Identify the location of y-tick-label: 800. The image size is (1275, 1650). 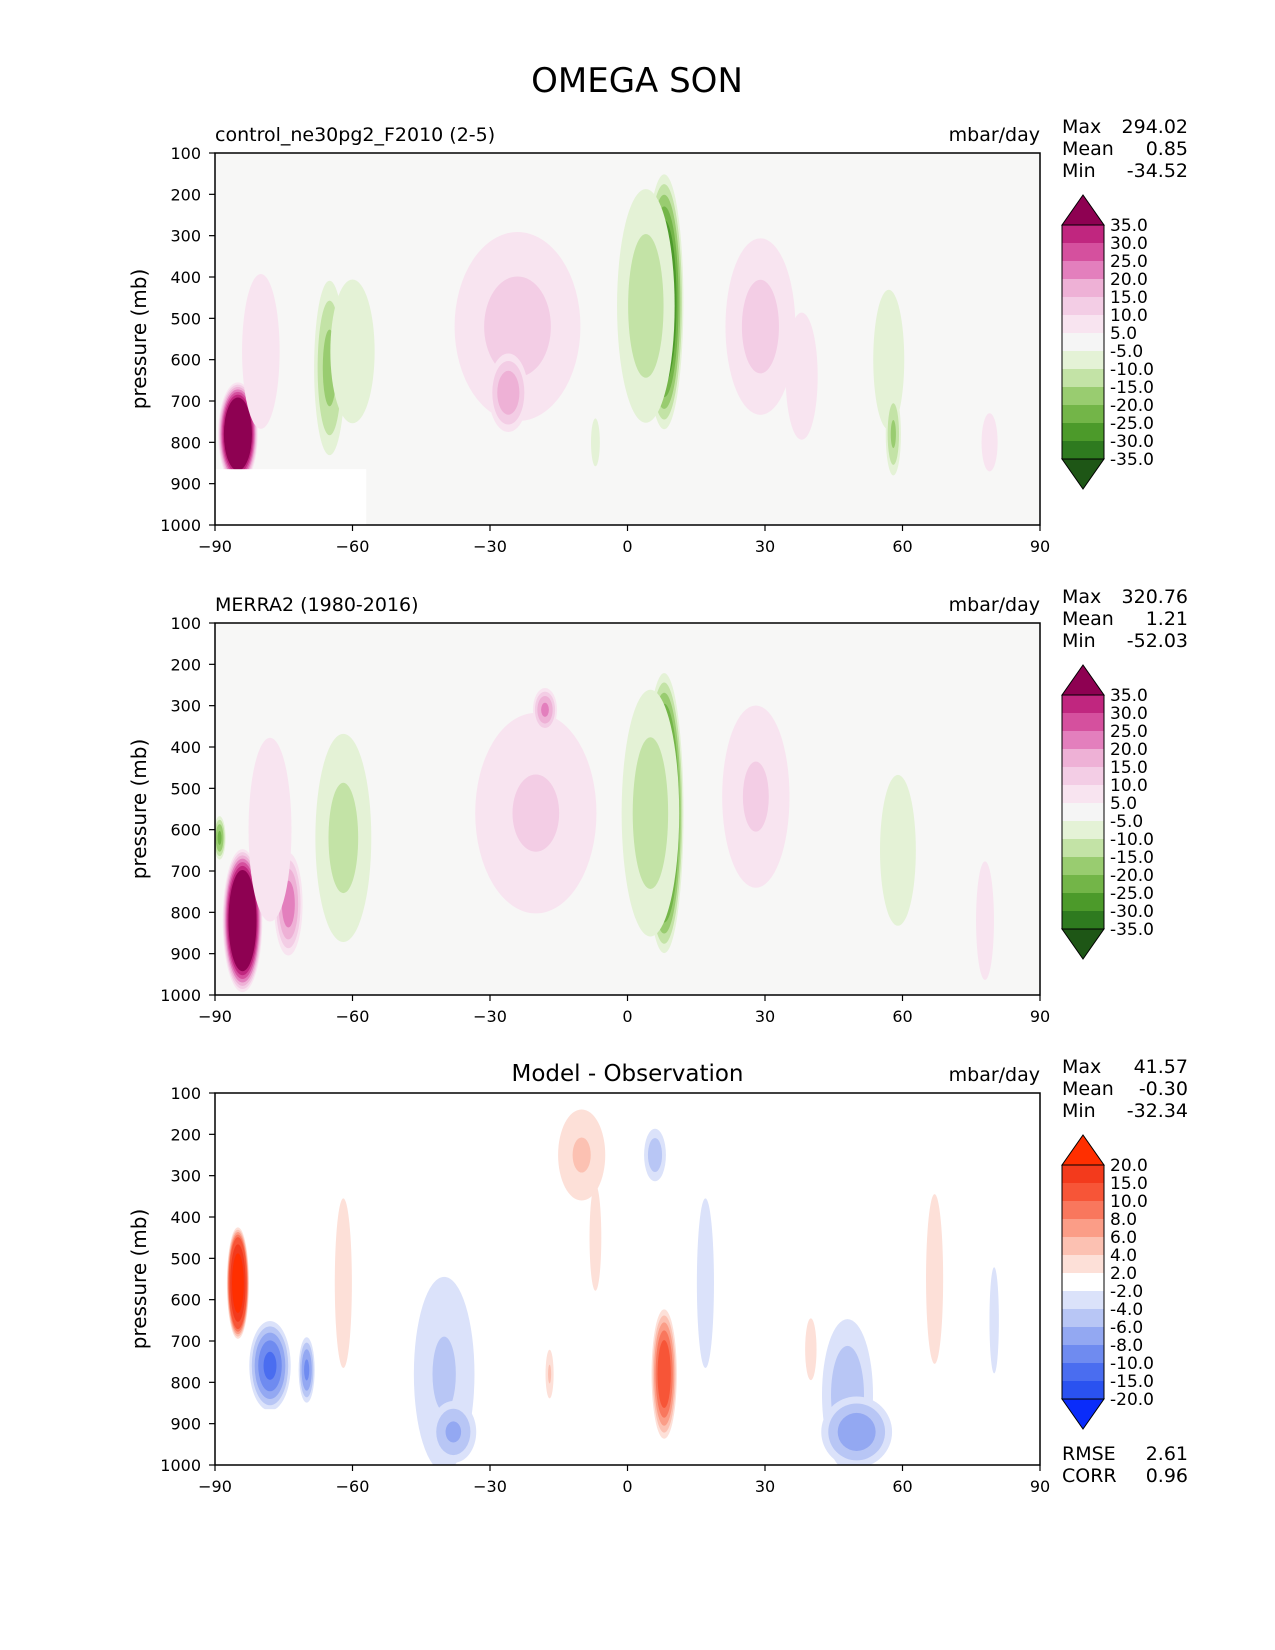
(185, 442).